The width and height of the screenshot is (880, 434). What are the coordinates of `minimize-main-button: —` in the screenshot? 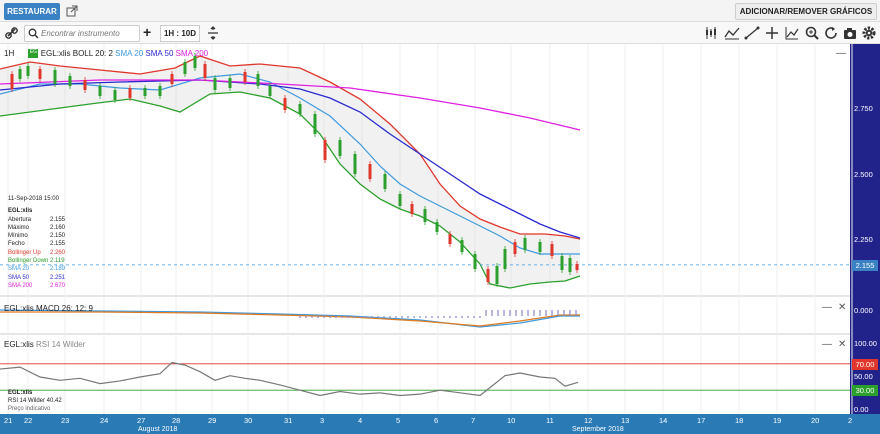 It's located at (841, 53).